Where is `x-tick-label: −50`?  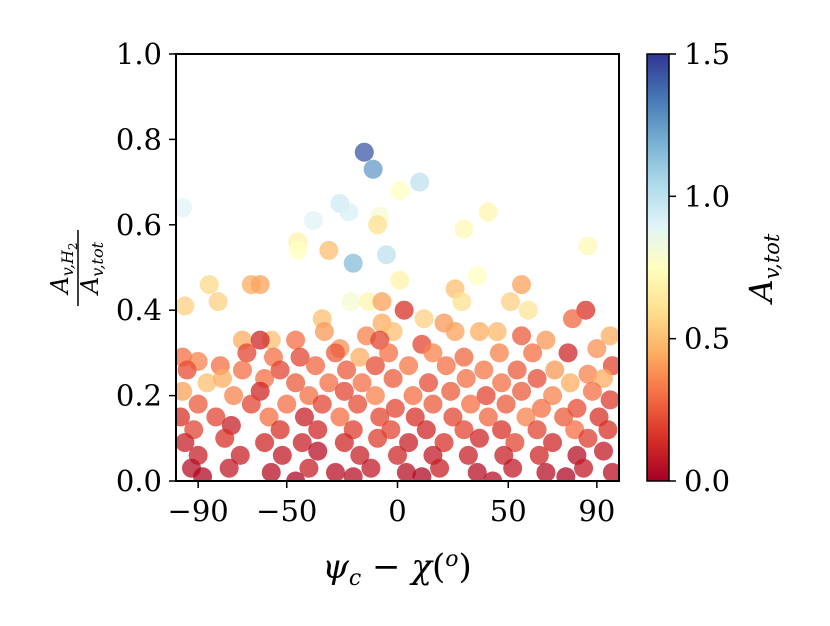 x-tick-label: −50 is located at coordinates (286, 511).